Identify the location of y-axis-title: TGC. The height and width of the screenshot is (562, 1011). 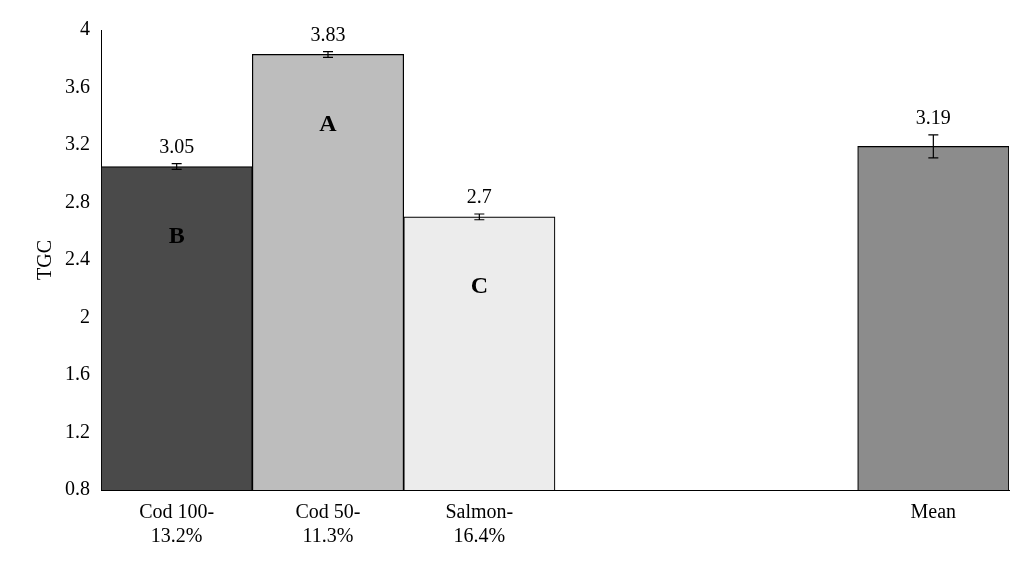
(44, 260).